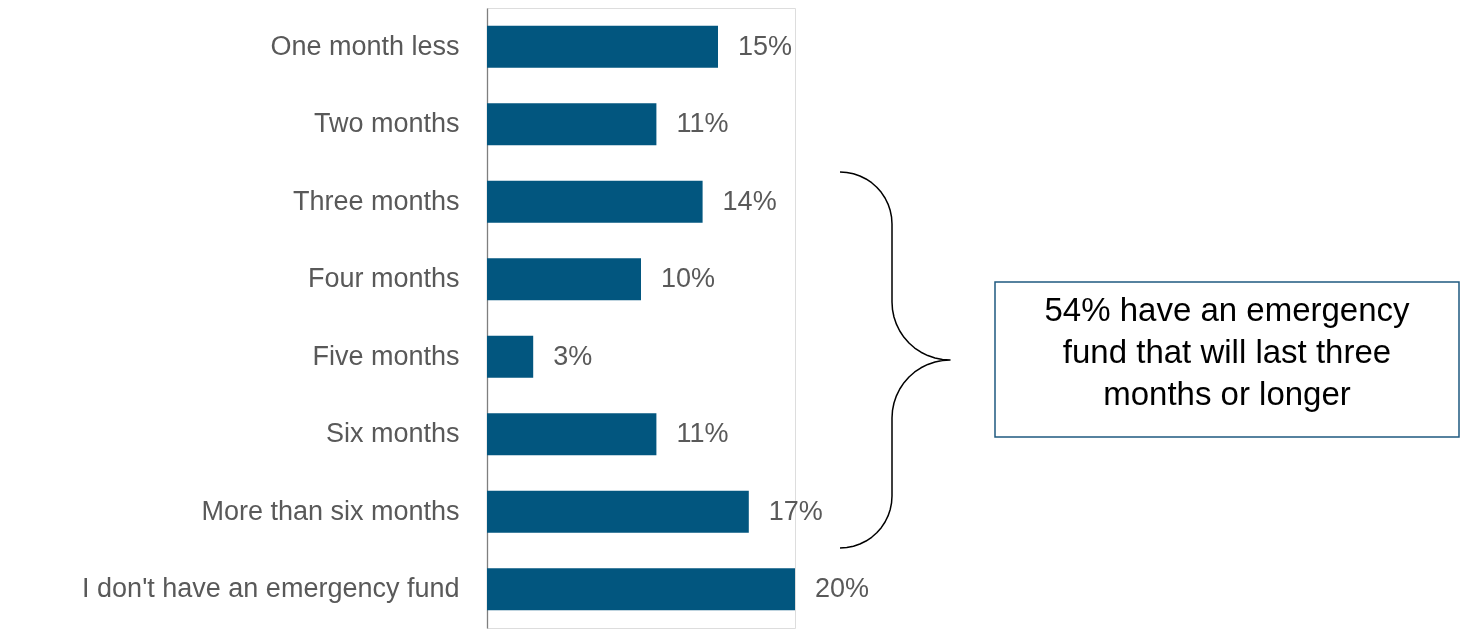  What do you see at coordinates (392, 433) in the screenshot?
I see `y-tick-label: Six months` at bounding box center [392, 433].